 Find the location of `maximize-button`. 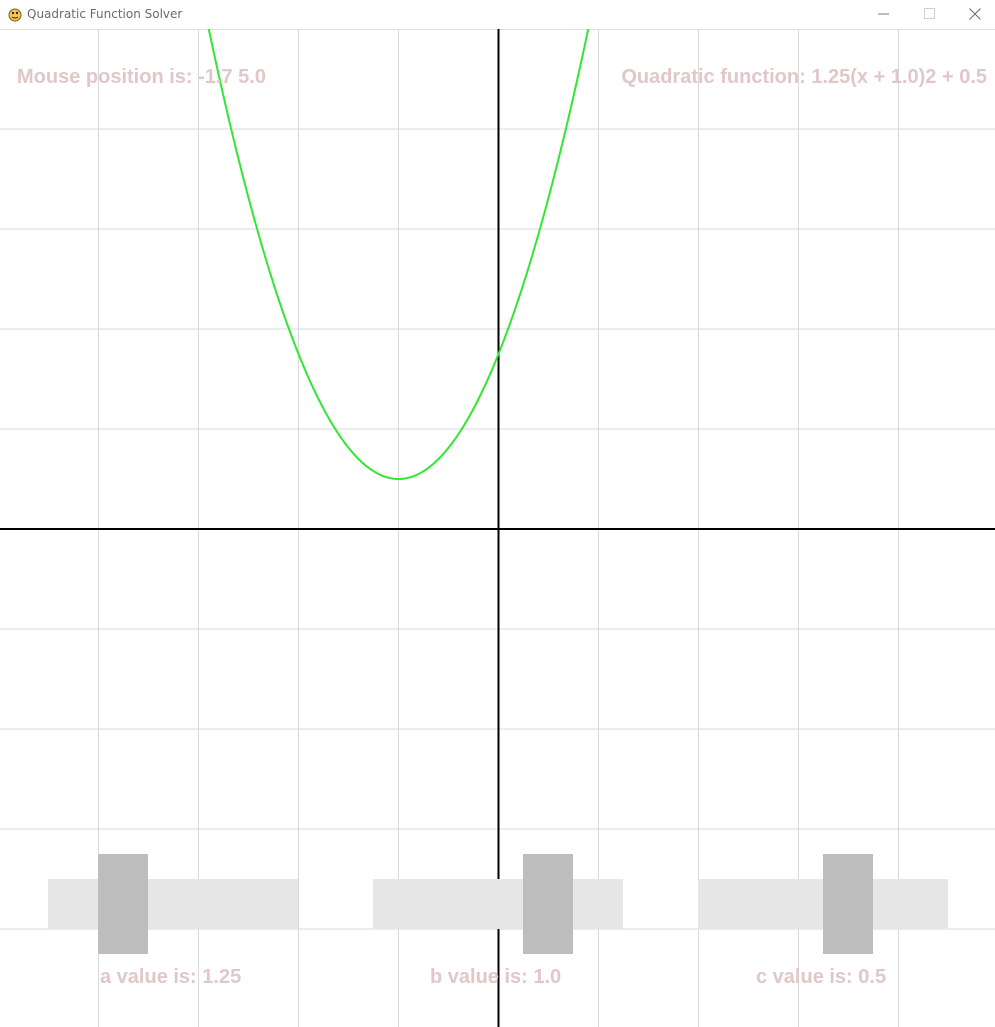

maximize-button is located at coordinates (930, 14).